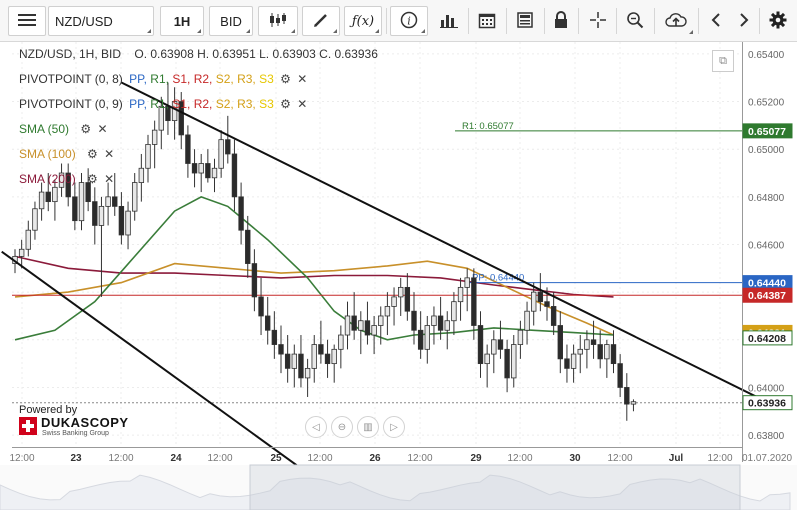 This screenshot has height=510, width=797. Describe the element at coordinates (778, 21) in the screenshot. I see `settings-button` at that location.